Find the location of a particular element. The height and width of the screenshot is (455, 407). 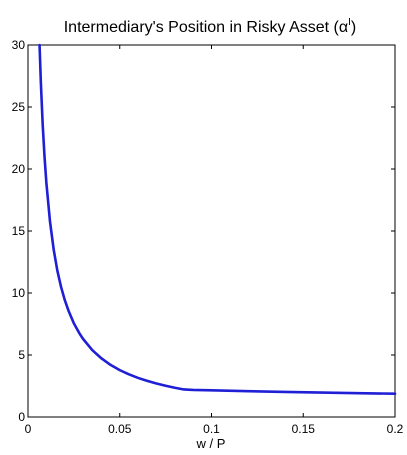

x-axis-label: w / P is located at coordinates (211, 443).